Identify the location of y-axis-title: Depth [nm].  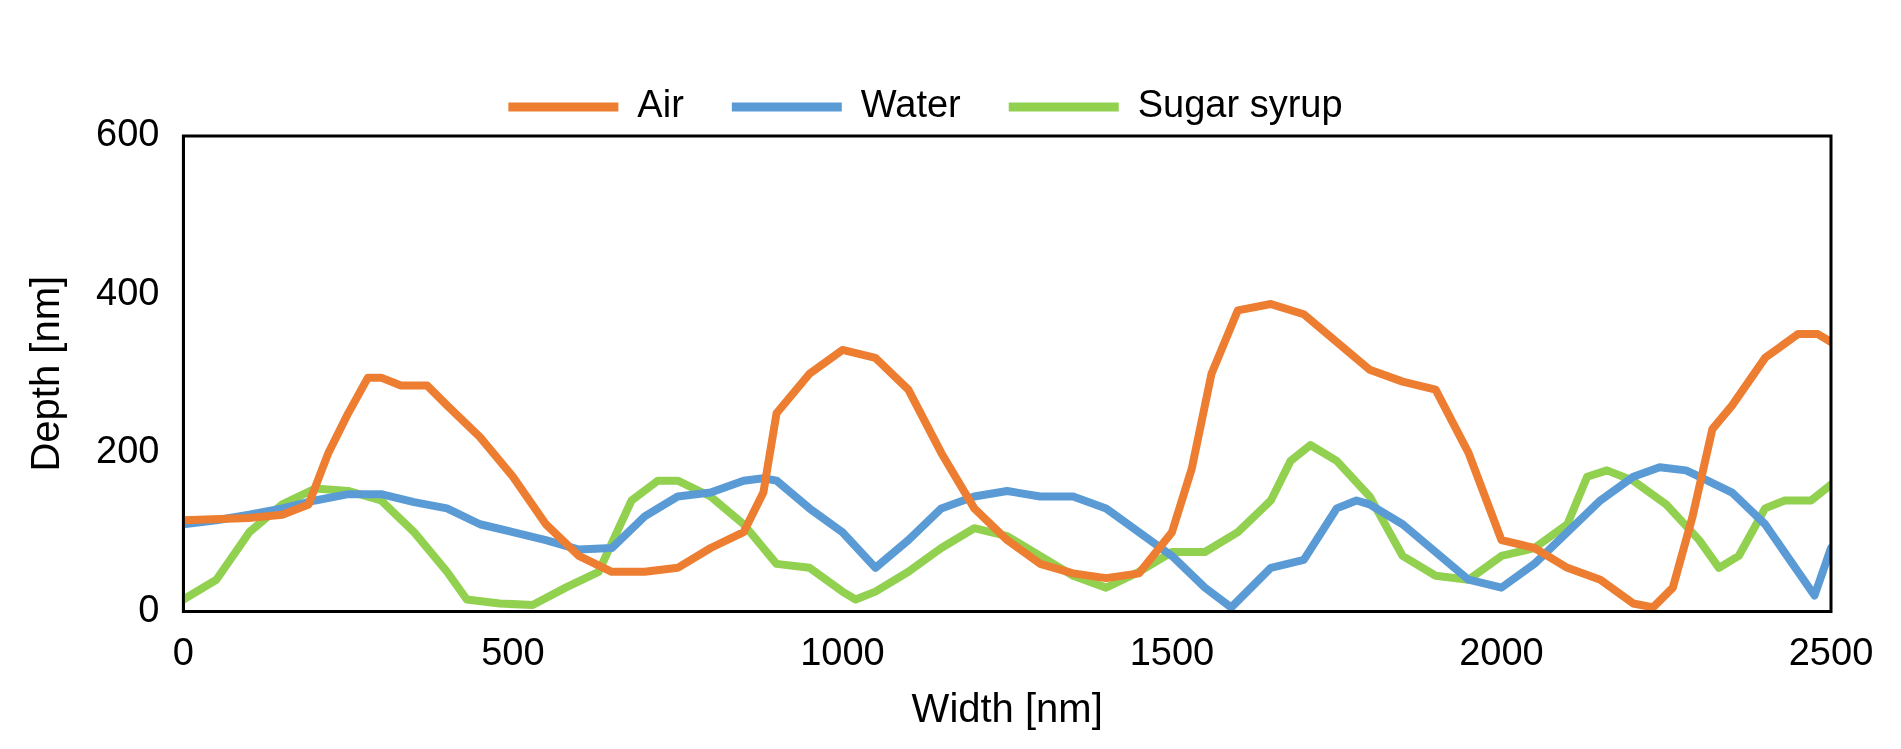
(45, 373).